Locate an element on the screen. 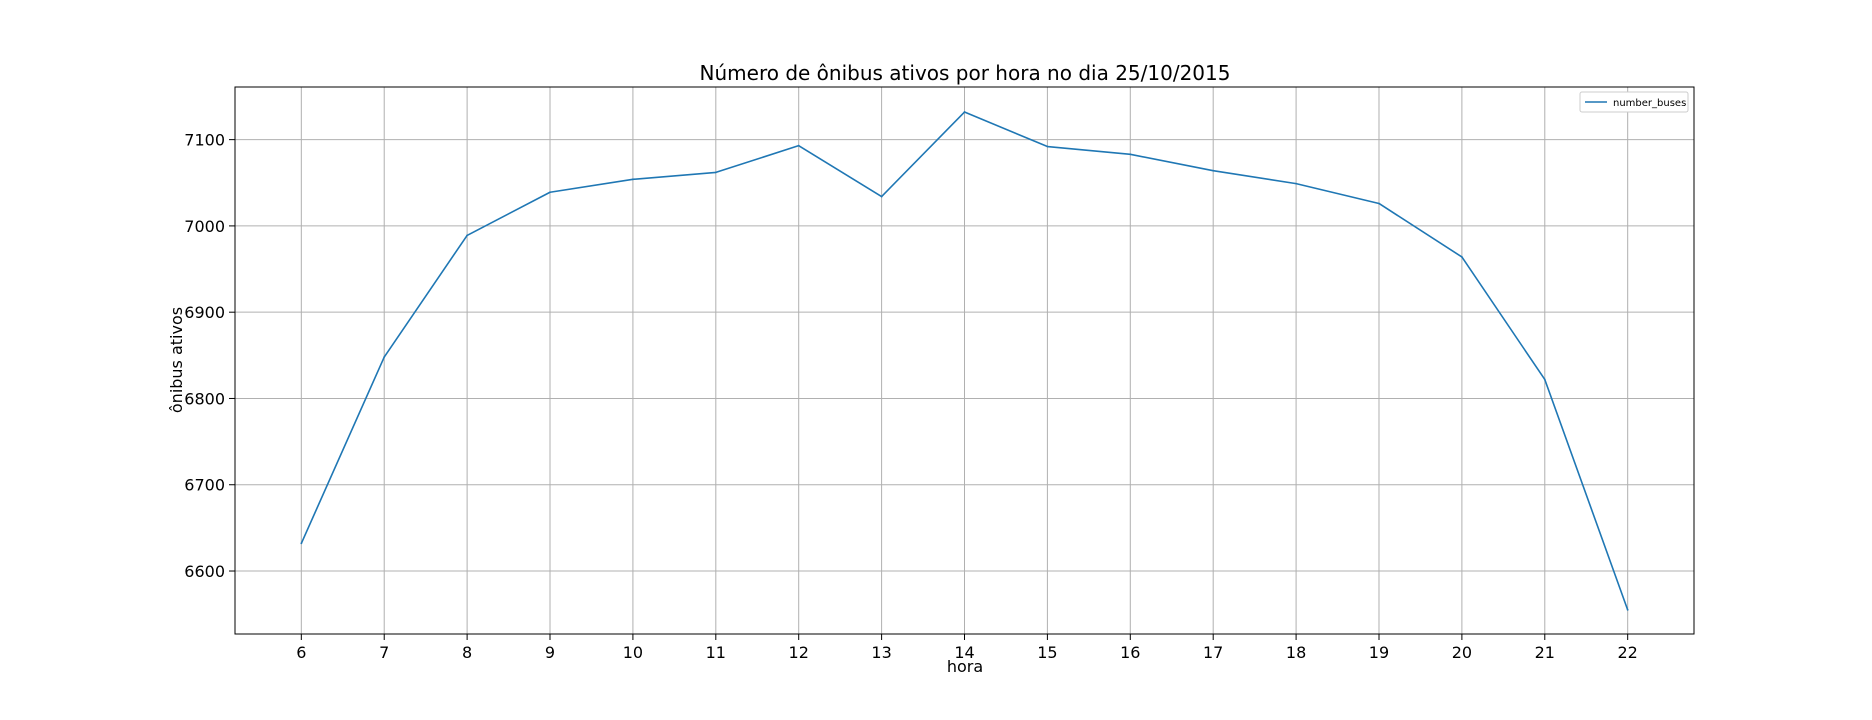  legend-box is located at coordinates (1634, 102).